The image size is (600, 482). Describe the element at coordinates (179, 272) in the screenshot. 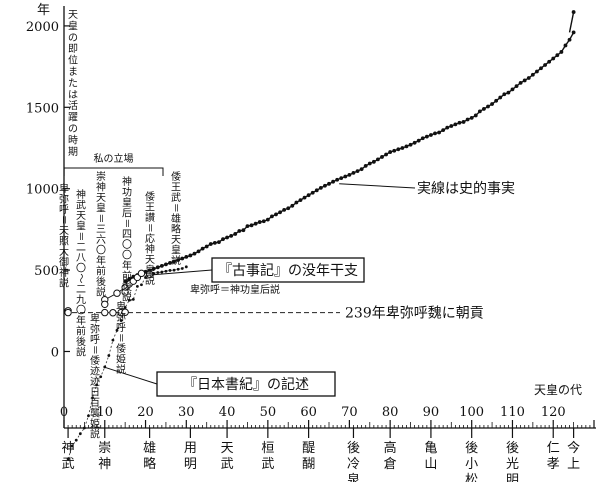

I see `kojiki-leader` at that location.